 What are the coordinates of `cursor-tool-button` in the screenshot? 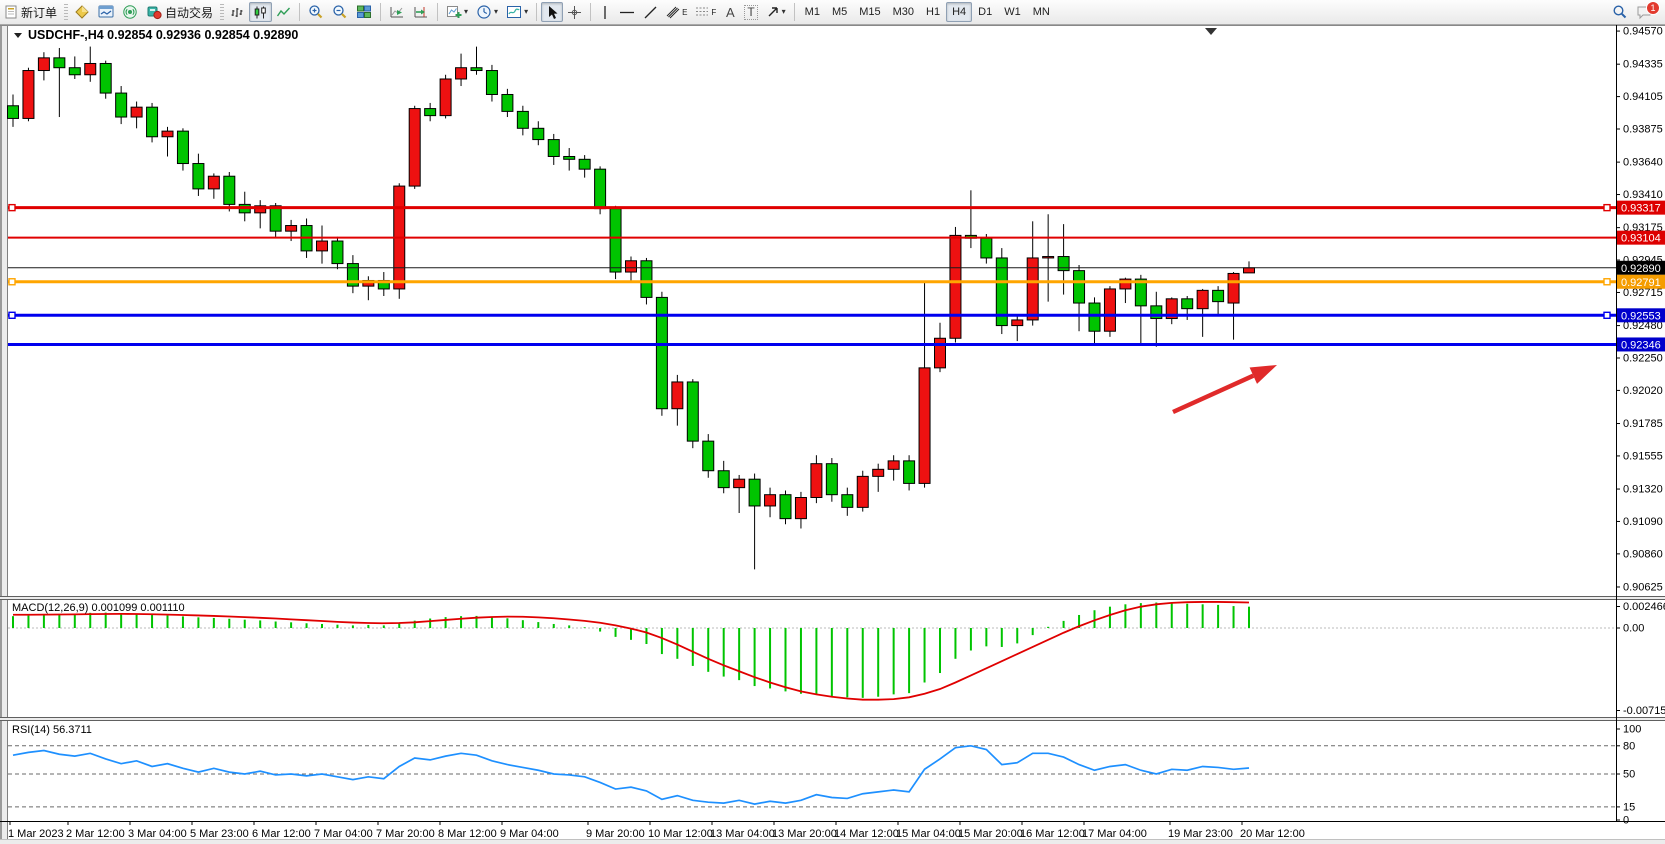 It's located at (552, 12).